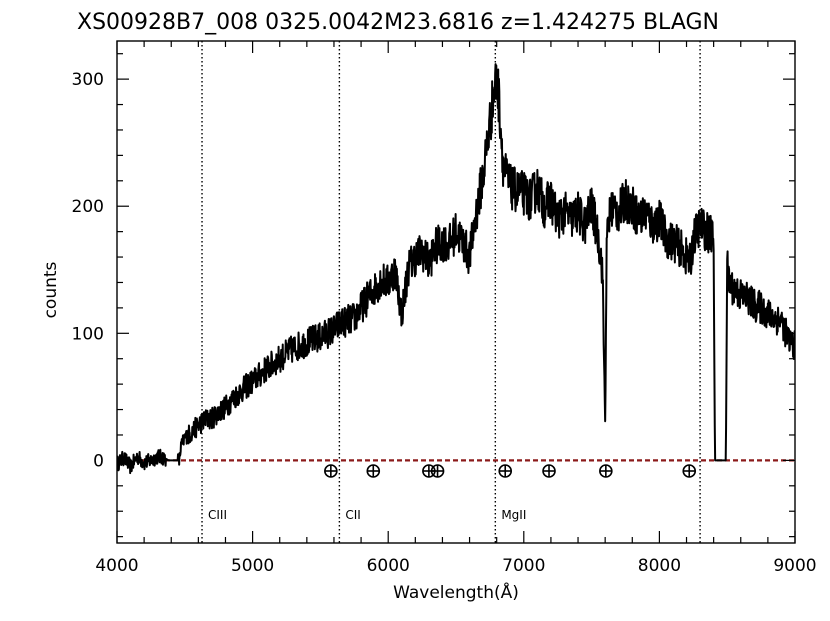 The height and width of the screenshot is (621, 830). I want to click on y-axis-label: counts, so click(51, 289).